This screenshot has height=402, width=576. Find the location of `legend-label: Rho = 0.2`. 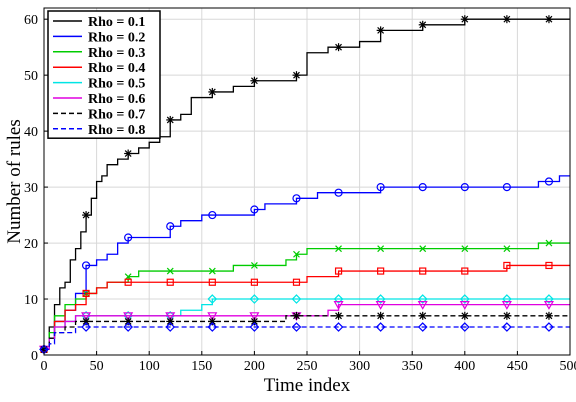

legend-label: Rho = 0.2 is located at coordinates (116, 37).